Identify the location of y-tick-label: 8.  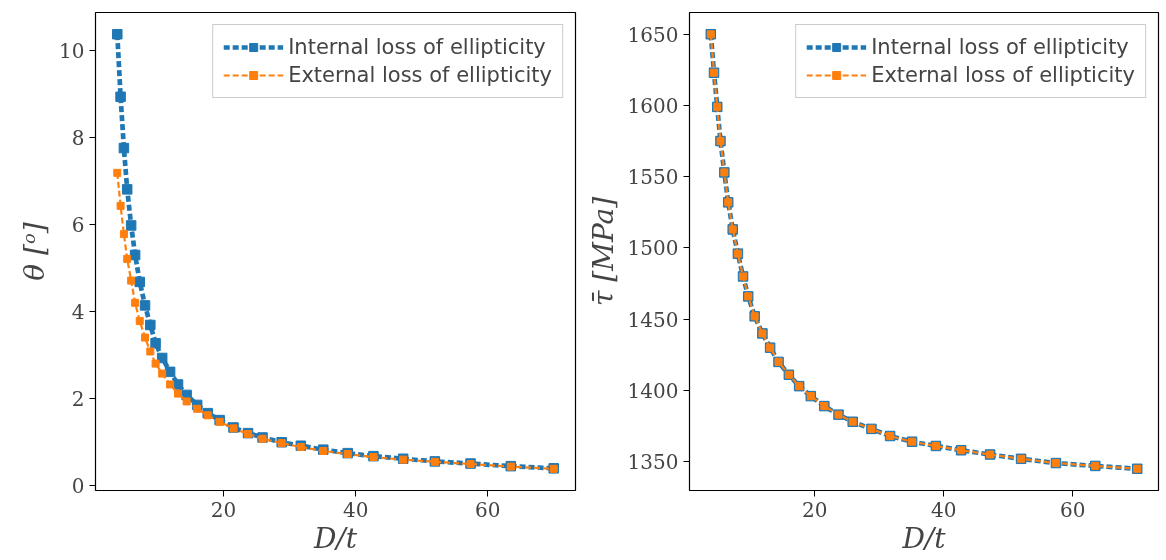
(78, 138).